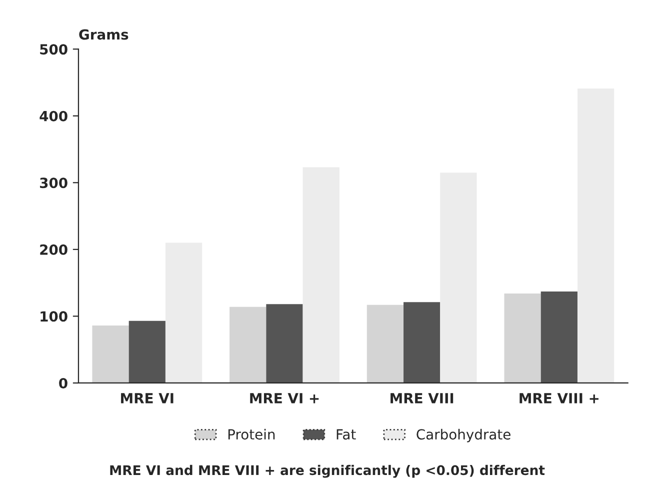 This screenshot has width=654, height=491. What do you see at coordinates (559, 398) in the screenshot?
I see `x-tick-label: MRE VIII +` at bounding box center [559, 398].